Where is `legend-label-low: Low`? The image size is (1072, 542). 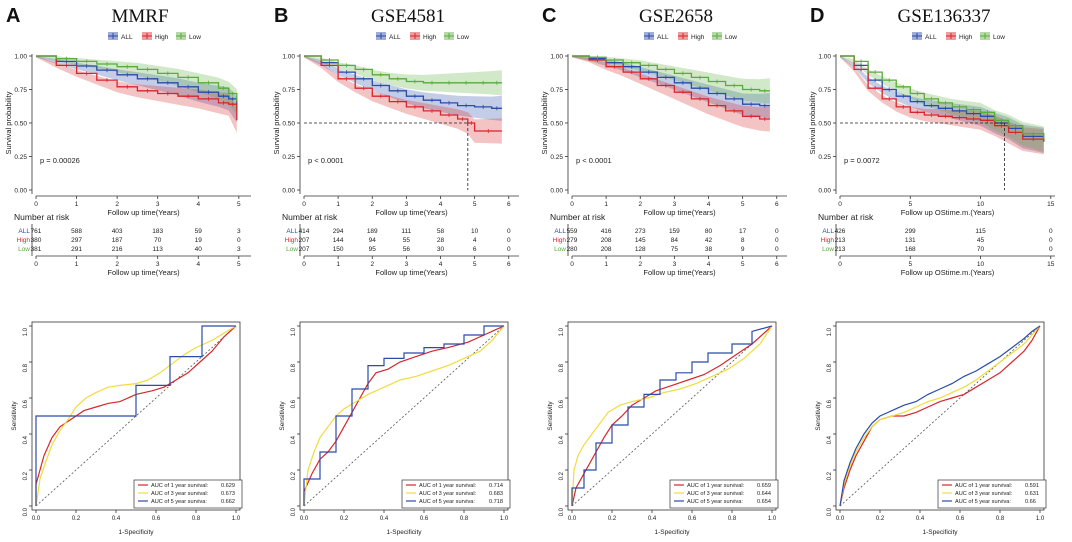
legend-label-low: Low is located at coordinates (463, 37).